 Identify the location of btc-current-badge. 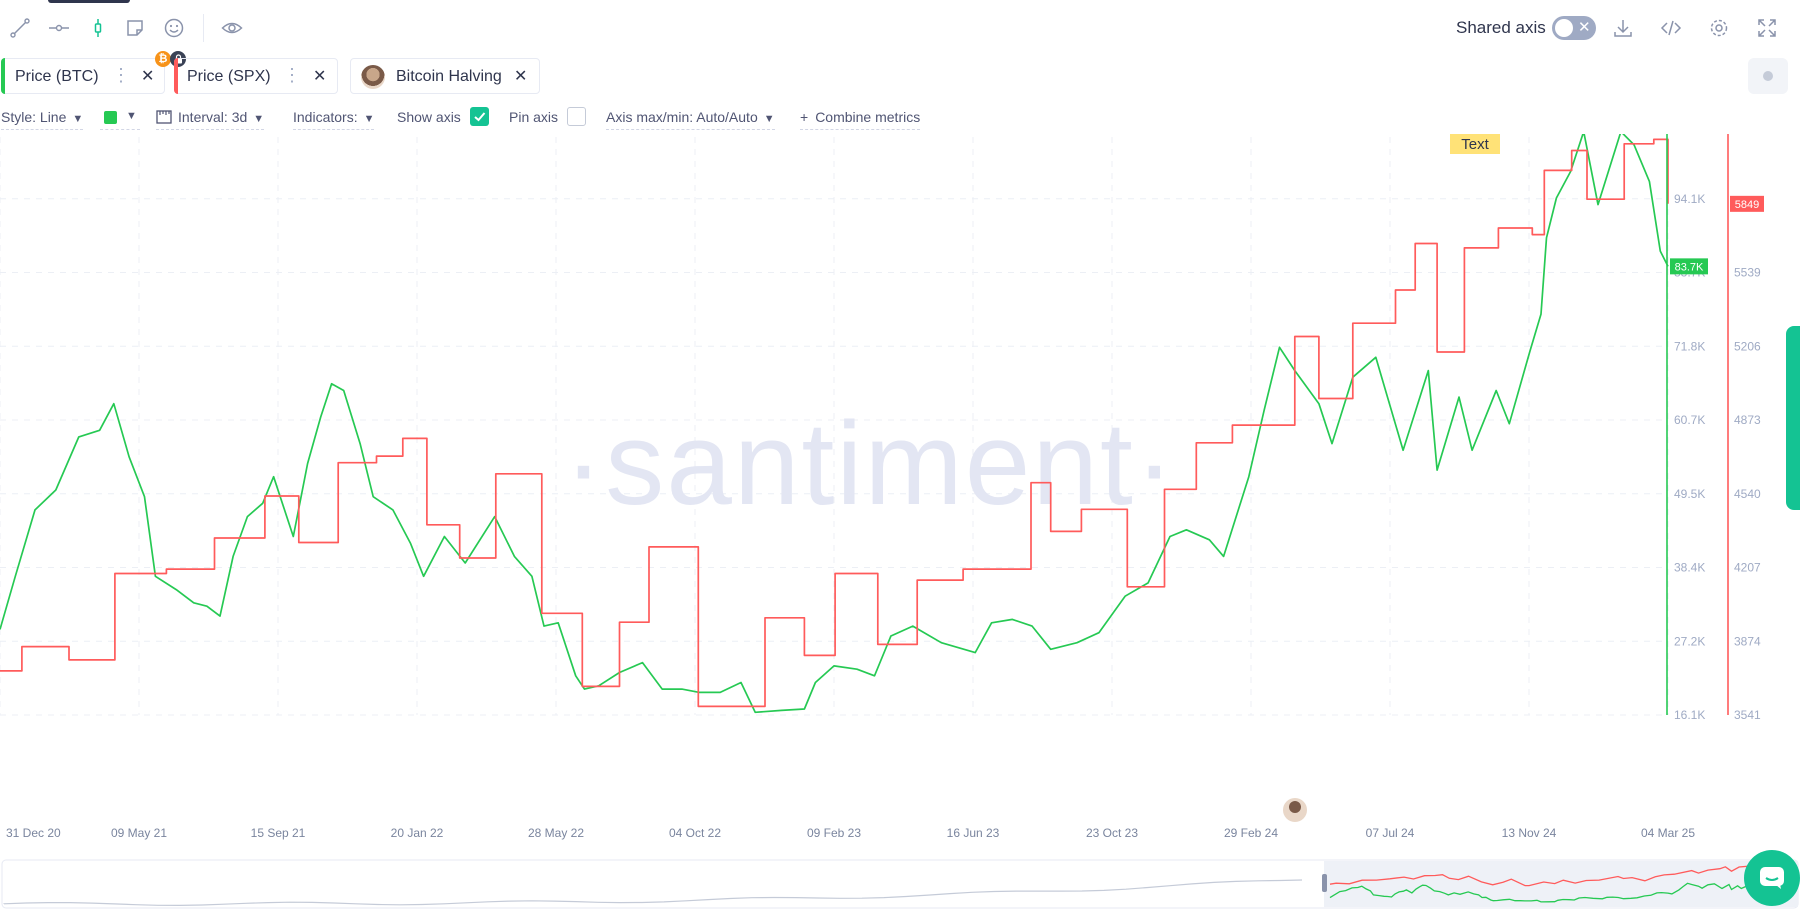
(1689, 266).